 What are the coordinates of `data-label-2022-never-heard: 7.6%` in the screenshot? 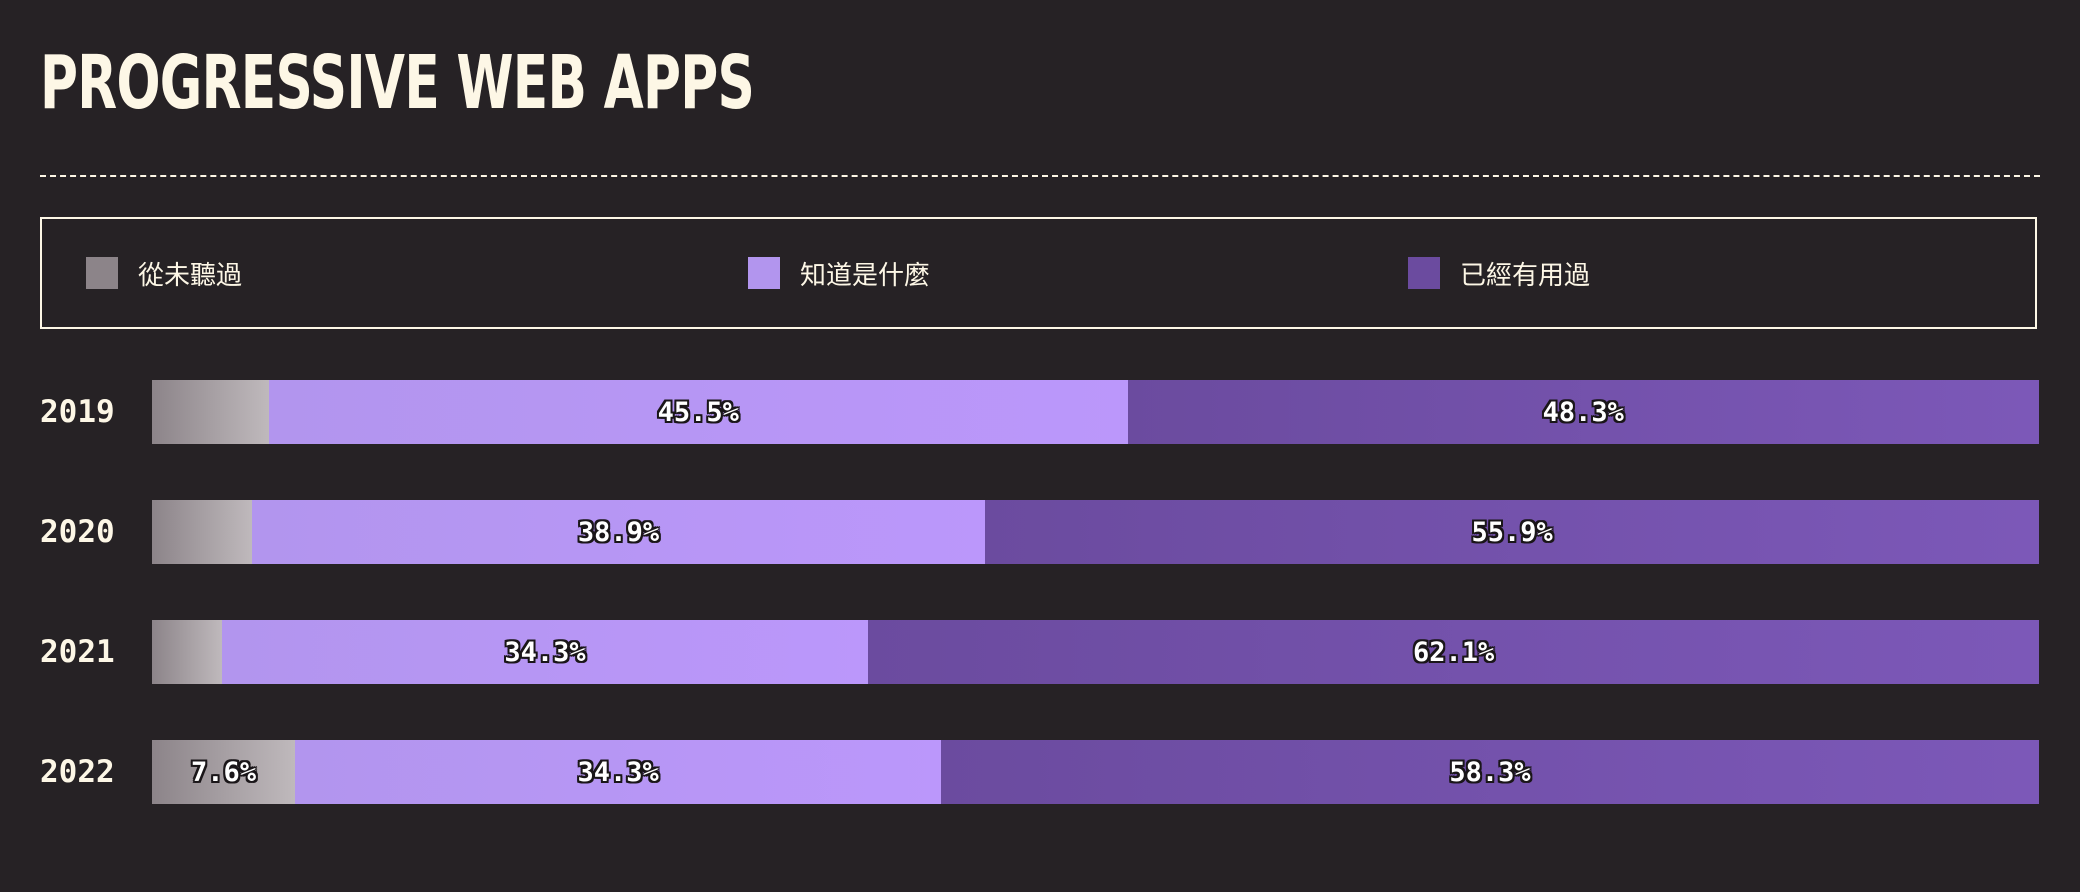 It's located at (224, 772).